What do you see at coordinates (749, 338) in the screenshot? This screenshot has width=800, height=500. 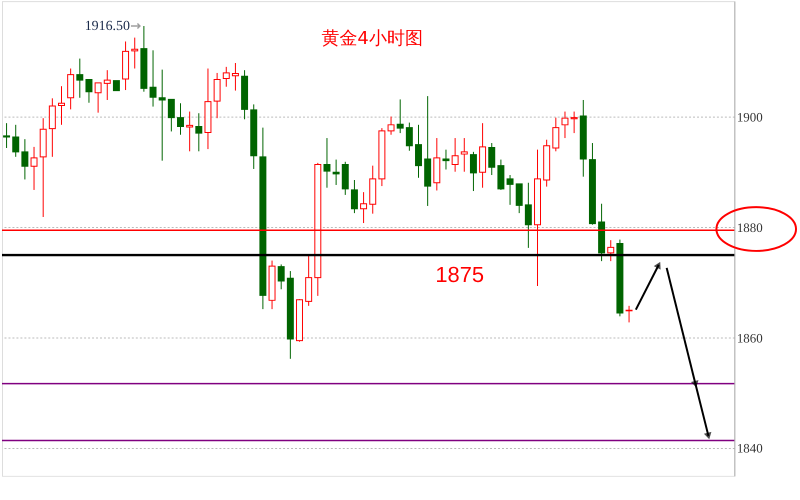 I see `y-tick-label: 1860` at bounding box center [749, 338].